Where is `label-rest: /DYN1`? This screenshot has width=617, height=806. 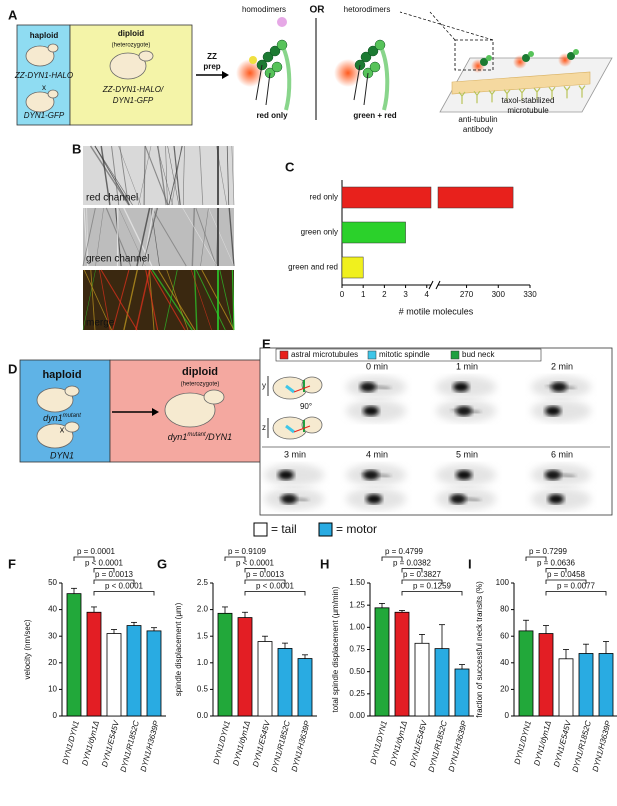 label-rest: /DYN1 is located at coordinates (219, 437).